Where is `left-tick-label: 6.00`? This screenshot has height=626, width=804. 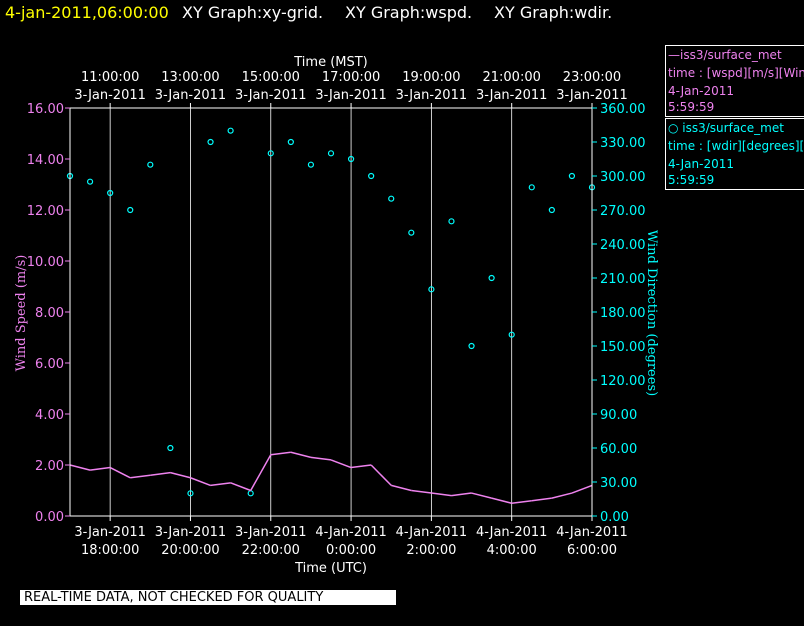
left-tick-label: 6.00 is located at coordinates (49, 364).